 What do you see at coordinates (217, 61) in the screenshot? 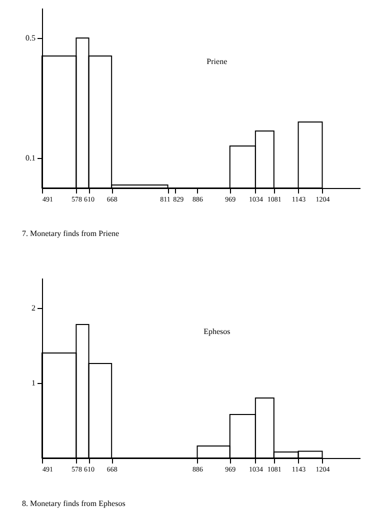
I see `text: Priene` at bounding box center [217, 61].